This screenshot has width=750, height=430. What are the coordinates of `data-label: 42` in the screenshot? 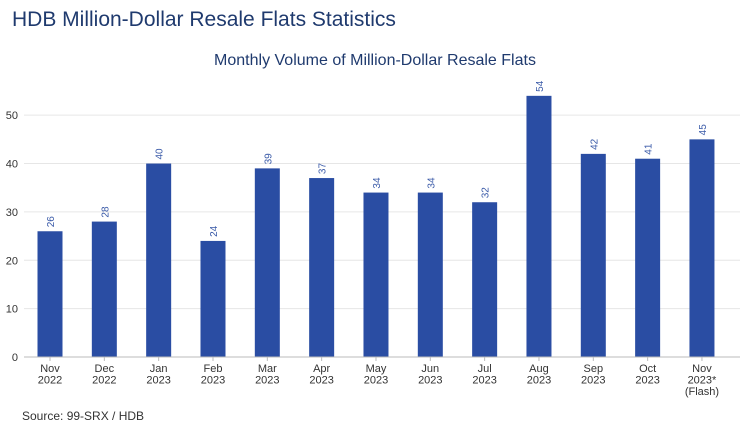 It's located at (594, 144).